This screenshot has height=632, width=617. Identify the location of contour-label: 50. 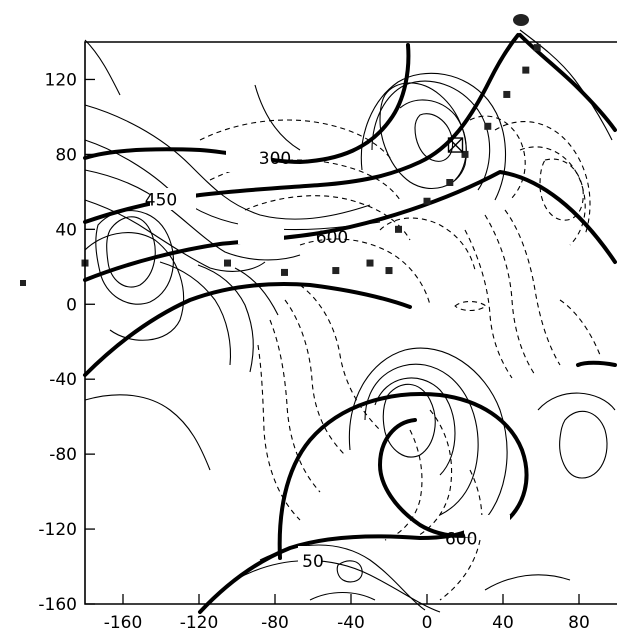
(313, 562).